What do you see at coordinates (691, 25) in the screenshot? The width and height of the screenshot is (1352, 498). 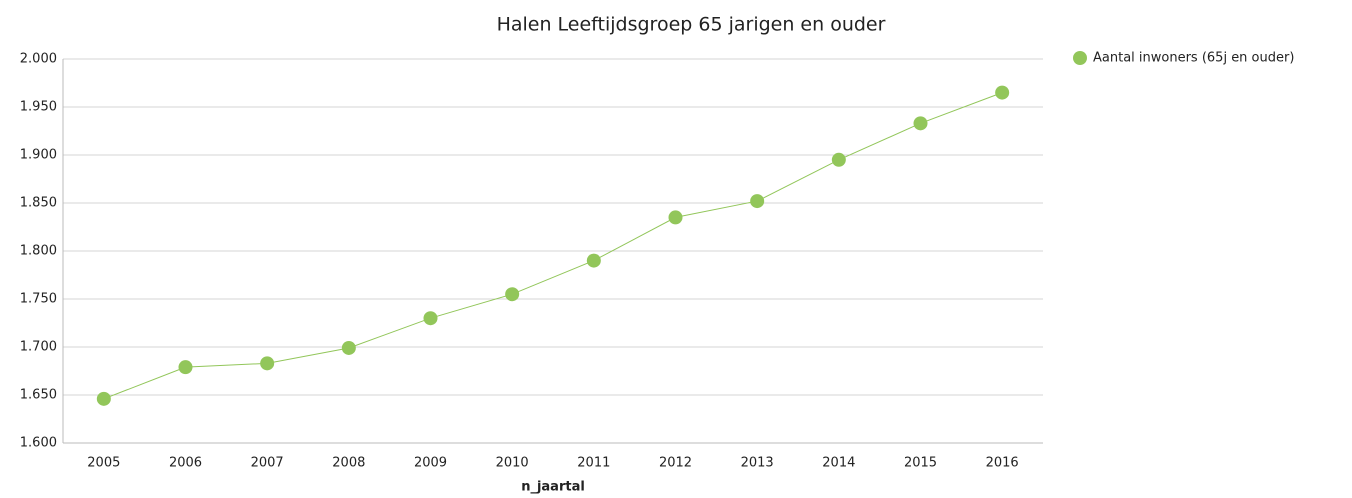 I see `chart-title: Halen Leeftijdsgroep 65 jarigen en ouder` at bounding box center [691, 25].